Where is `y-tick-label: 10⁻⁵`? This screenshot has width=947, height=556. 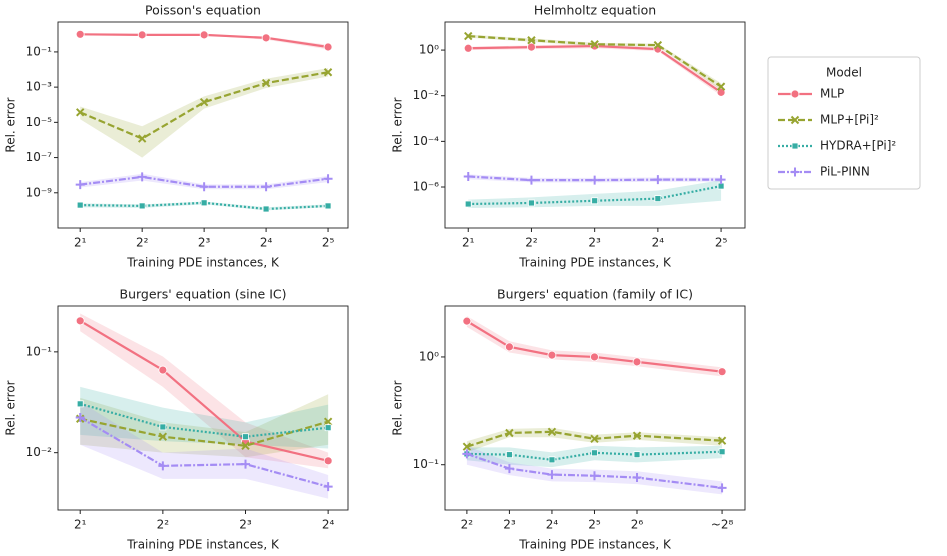 y-tick-label: 10⁻⁵ is located at coordinates (39, 122).